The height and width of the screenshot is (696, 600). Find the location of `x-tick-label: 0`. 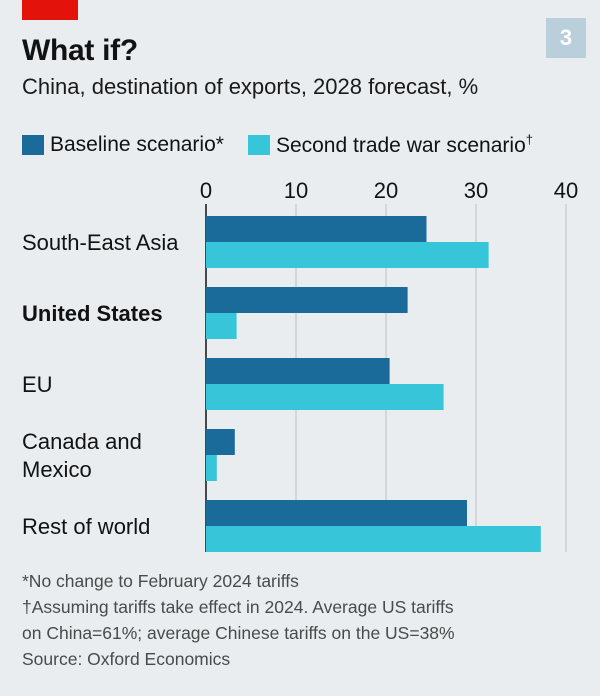

x-tick-label: 0 is located at coordinates (206, 190).